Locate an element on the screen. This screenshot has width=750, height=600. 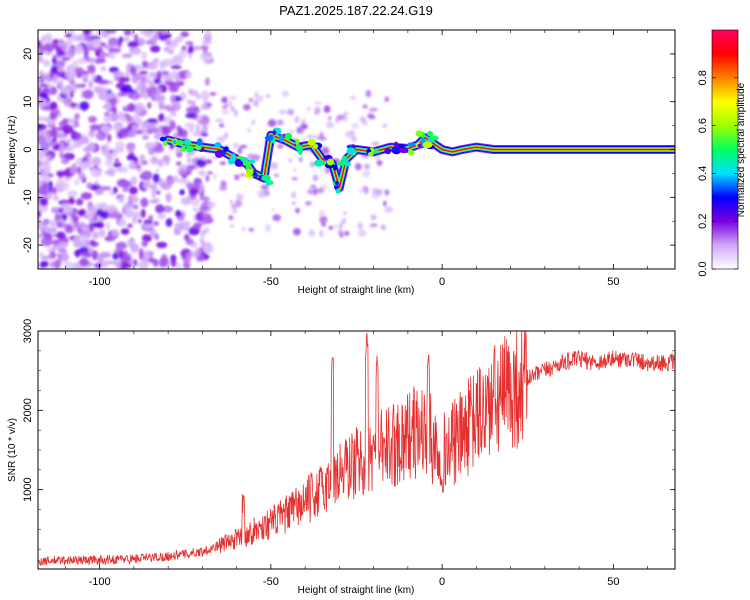
snr-x-axis-label: Height of straight line (km) is located at coordinates (356, 590).